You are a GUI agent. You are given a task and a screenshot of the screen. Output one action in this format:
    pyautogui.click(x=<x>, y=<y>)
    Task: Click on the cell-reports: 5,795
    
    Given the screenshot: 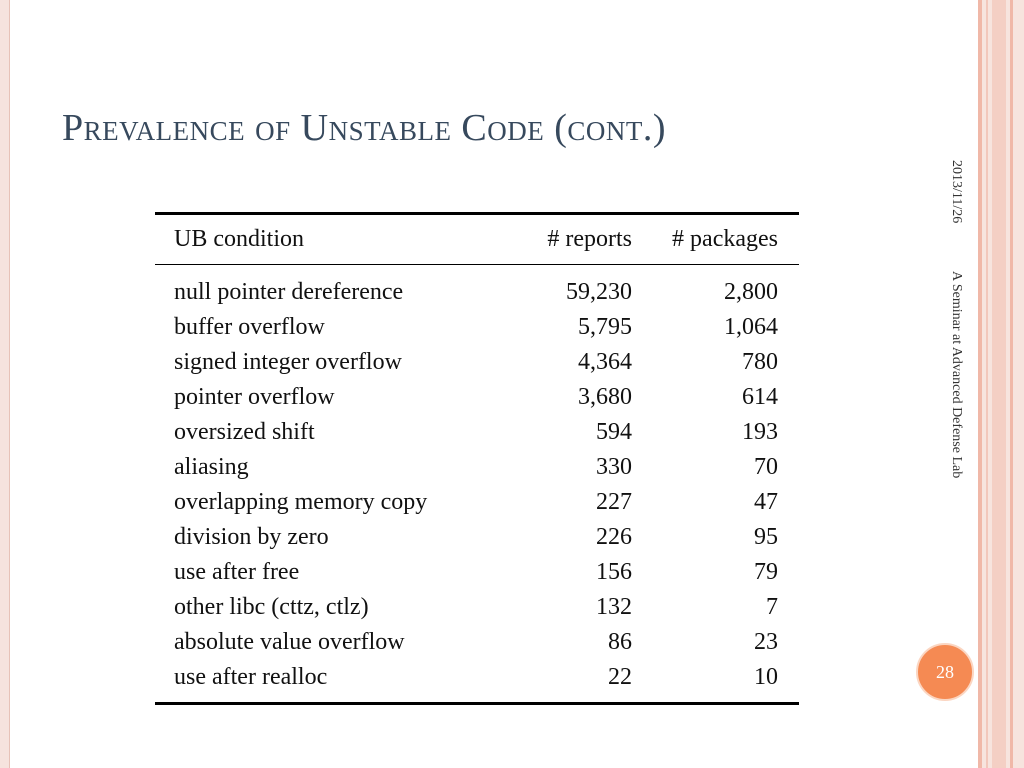 What is the action you would take?
    pyautogui.click(x=605, y=326)
    